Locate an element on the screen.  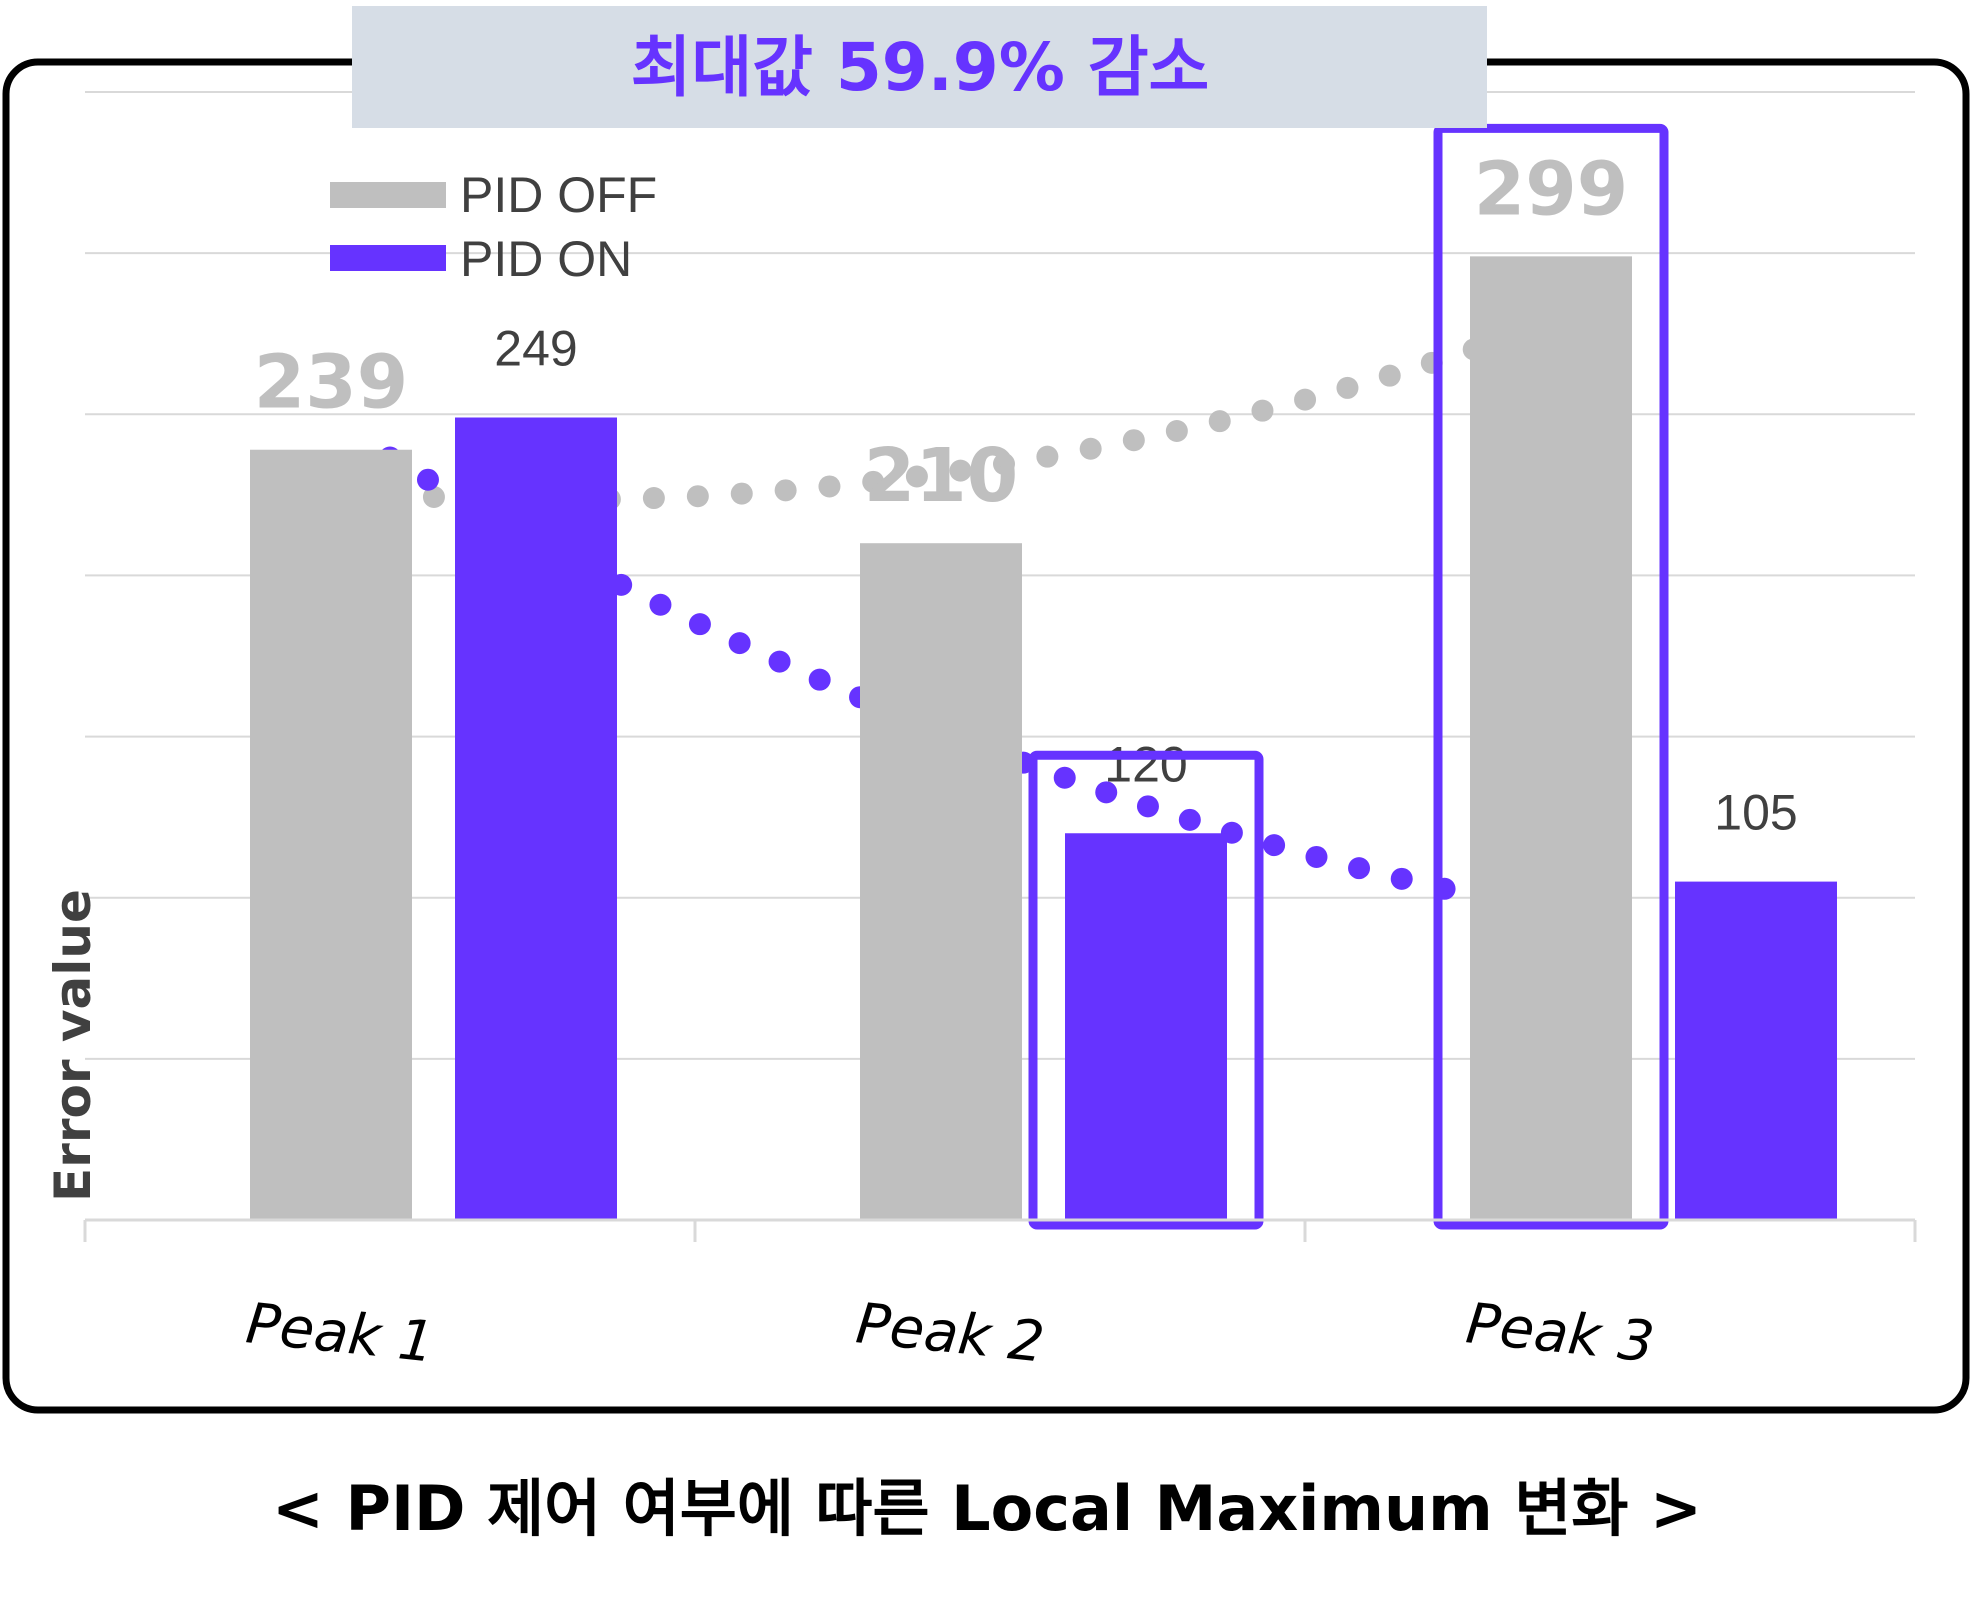
data-label: 239 is located at coordinates (331, 383).